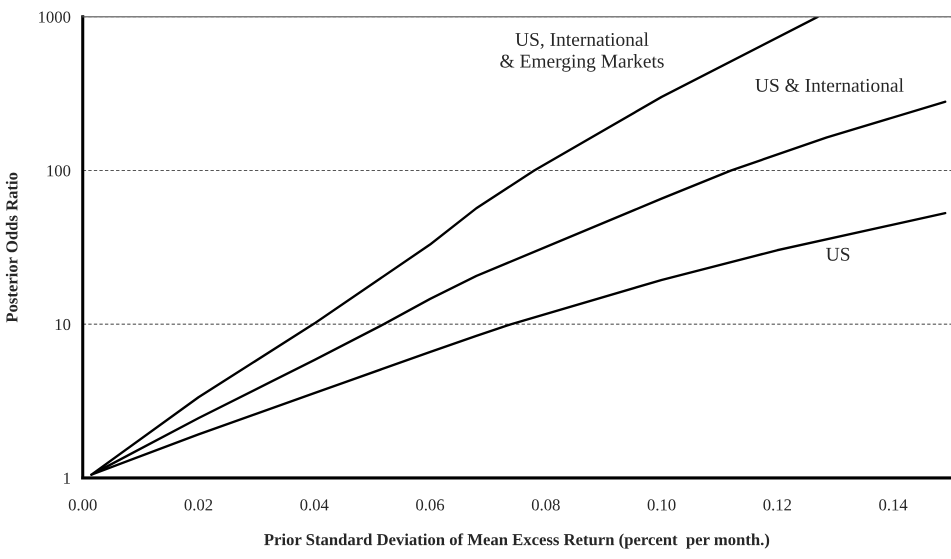  Describe the element at coordinates (893, 505) in the screenshot. I see `x-tick-label: 0.14` at that location.